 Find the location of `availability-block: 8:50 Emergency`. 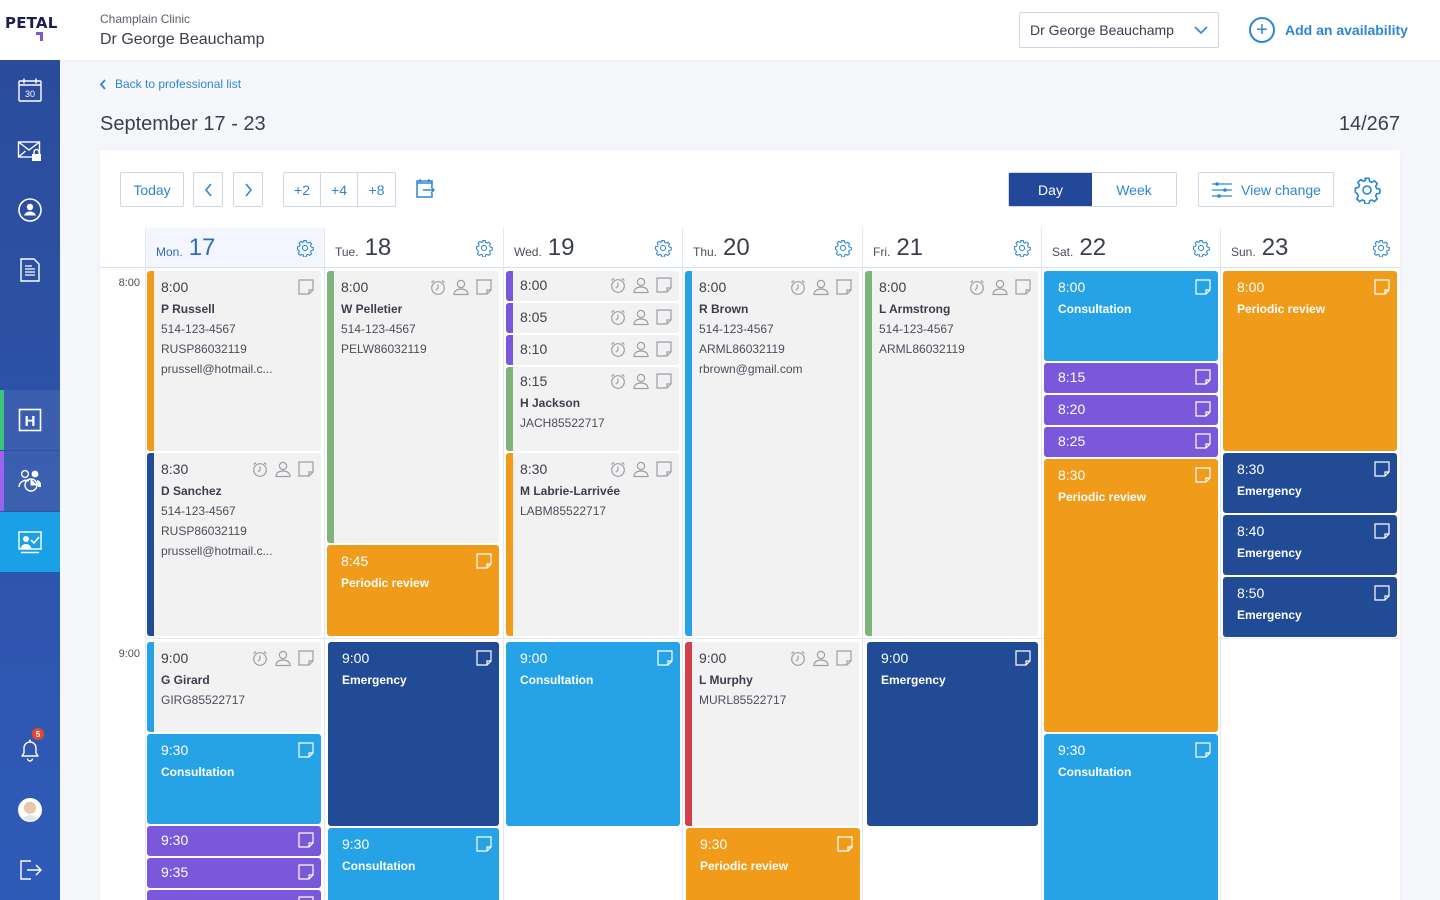

availability-block: 8:50 Emergency is located at coordinates (1310, 607).